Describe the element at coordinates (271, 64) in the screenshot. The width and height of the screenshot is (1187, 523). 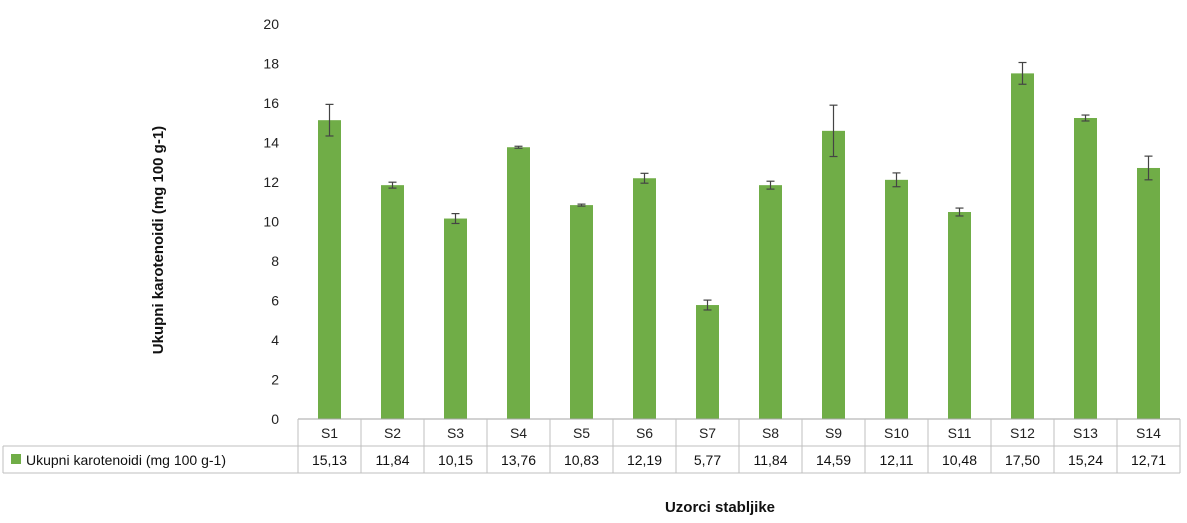
I see `y-tick-label: 18` at that location.